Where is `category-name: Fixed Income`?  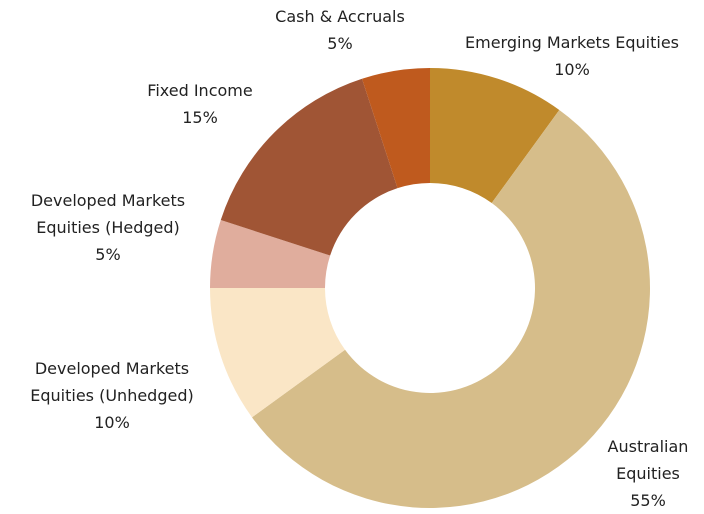 category-name: Fixed Income is located at coordinates (200, 90).